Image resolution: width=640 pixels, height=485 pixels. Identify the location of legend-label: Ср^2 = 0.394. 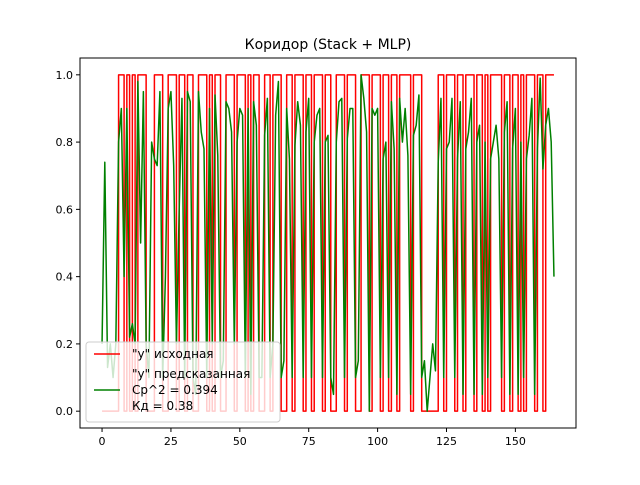
(175, 390).